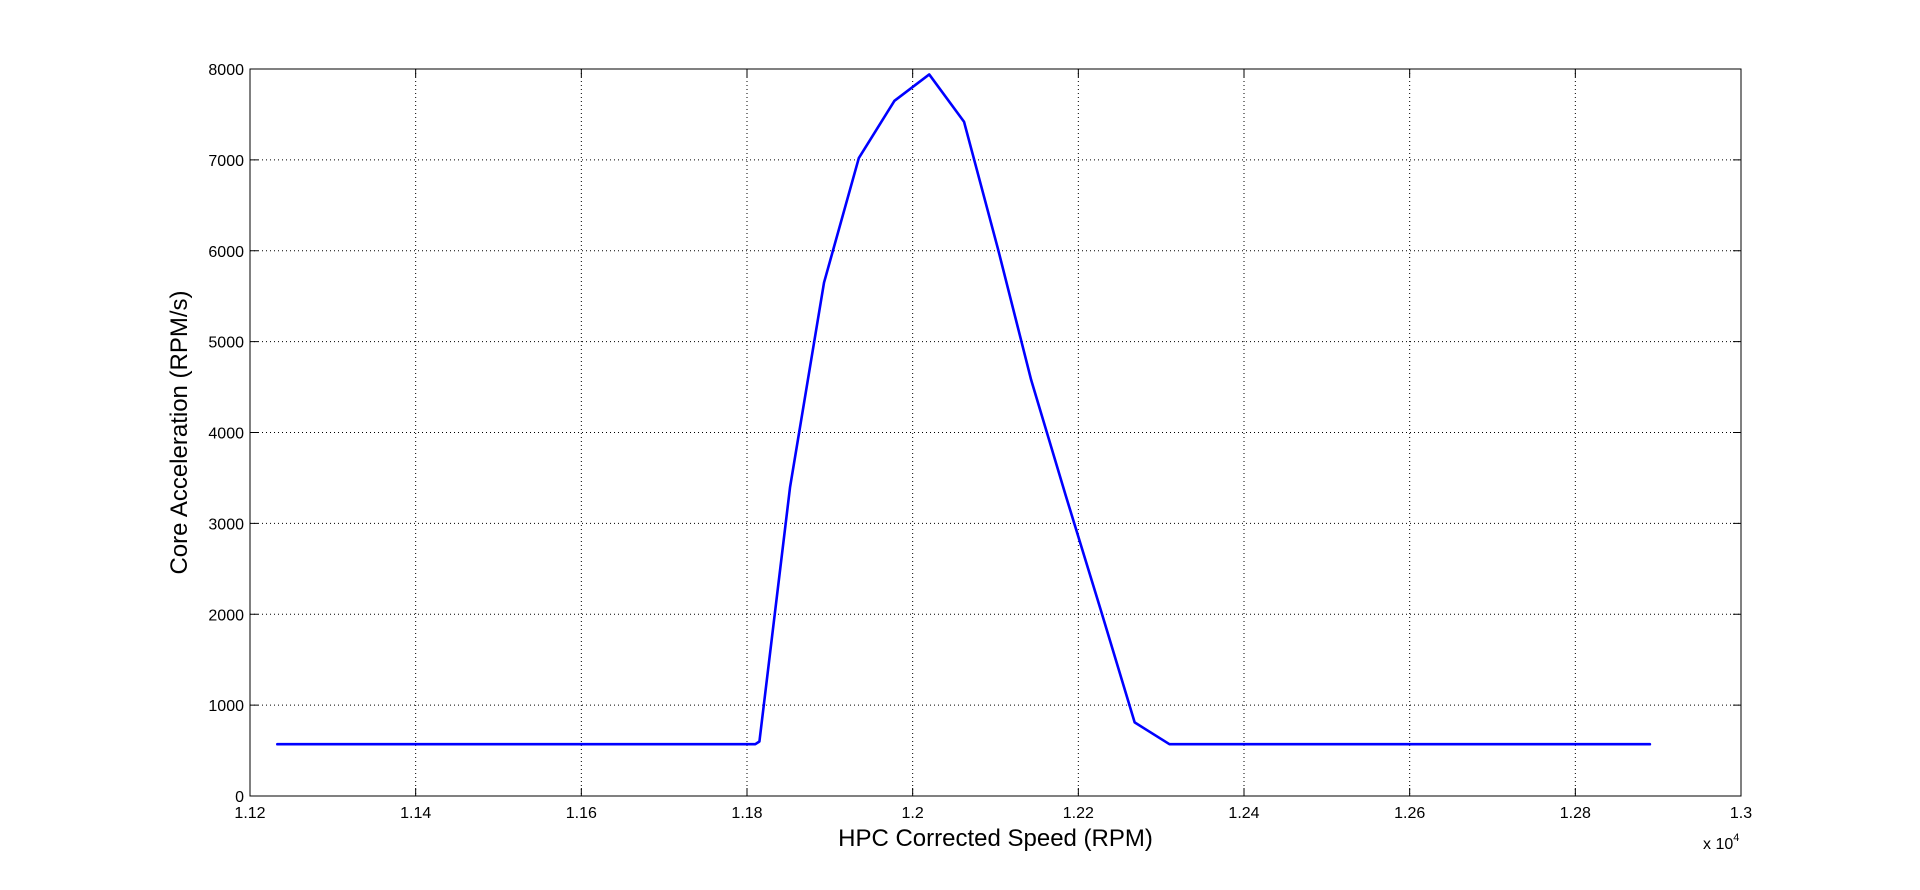 The width and height of the screenshot is (1920, 890). I want to click on x-tick-label: 1.16, so click(581, 813).